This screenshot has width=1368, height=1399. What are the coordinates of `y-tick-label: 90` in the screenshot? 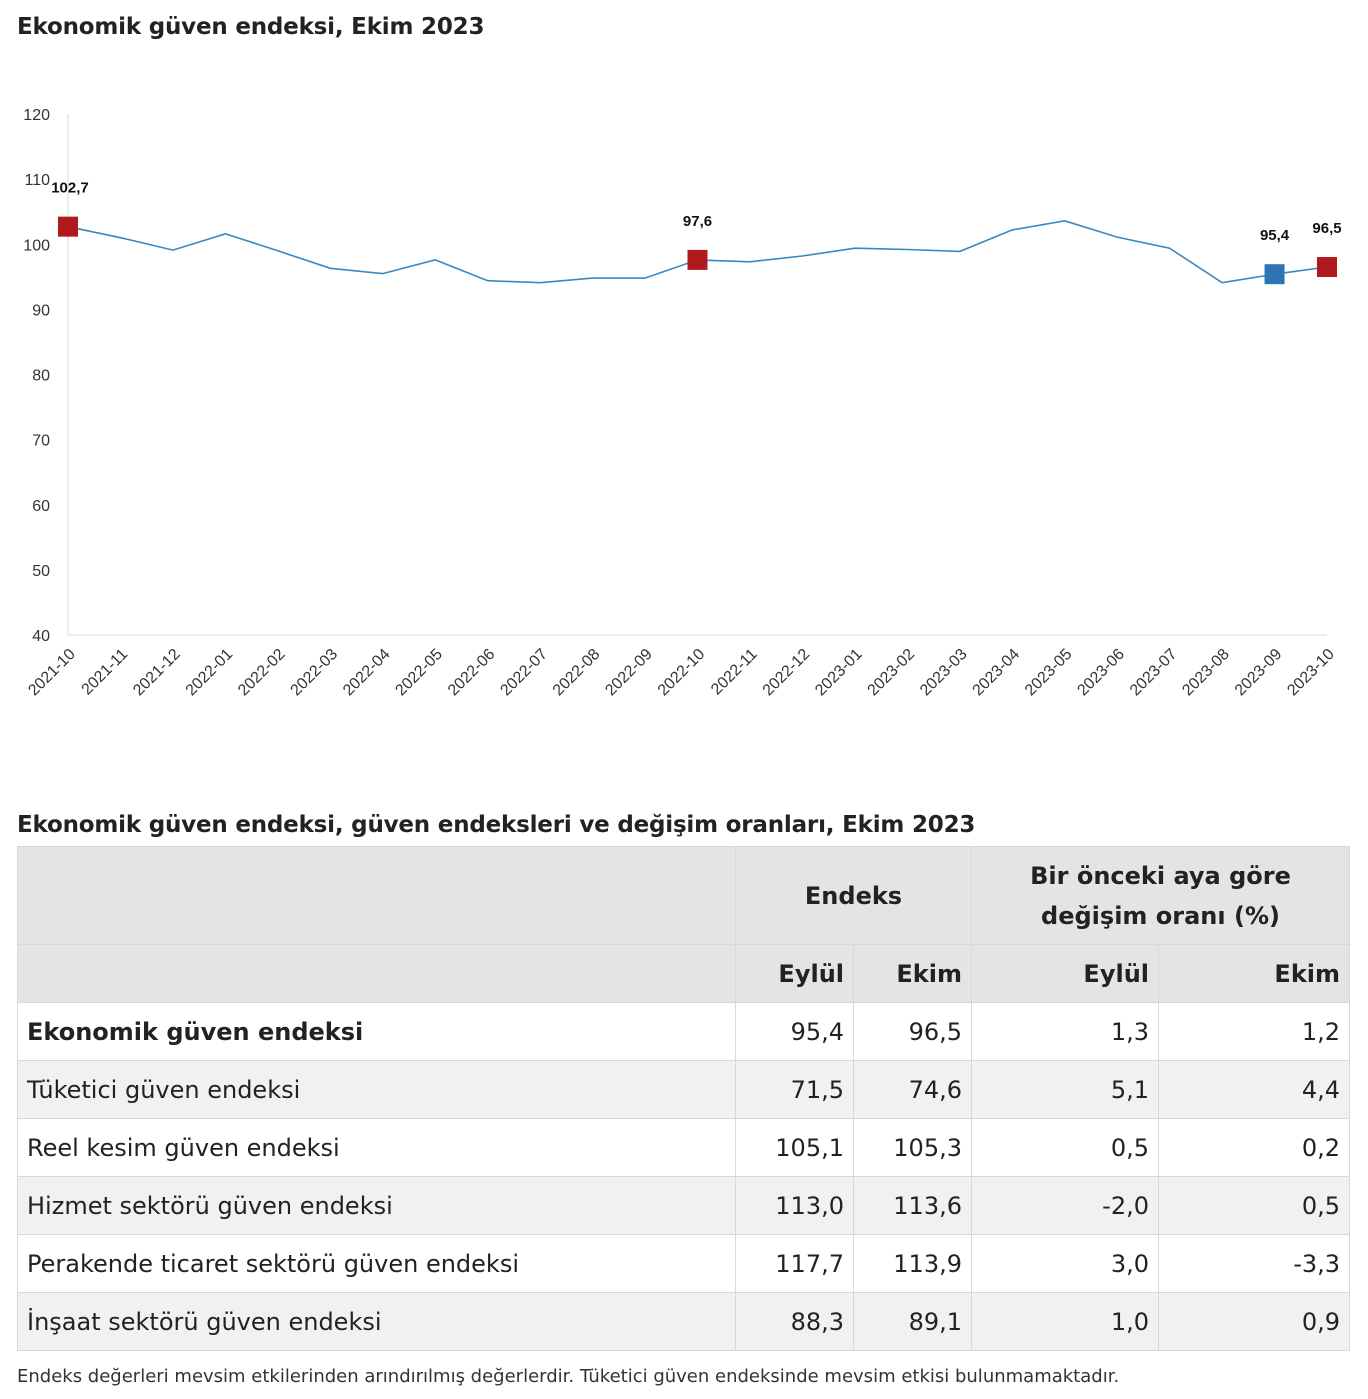 It's located at (41, 310).